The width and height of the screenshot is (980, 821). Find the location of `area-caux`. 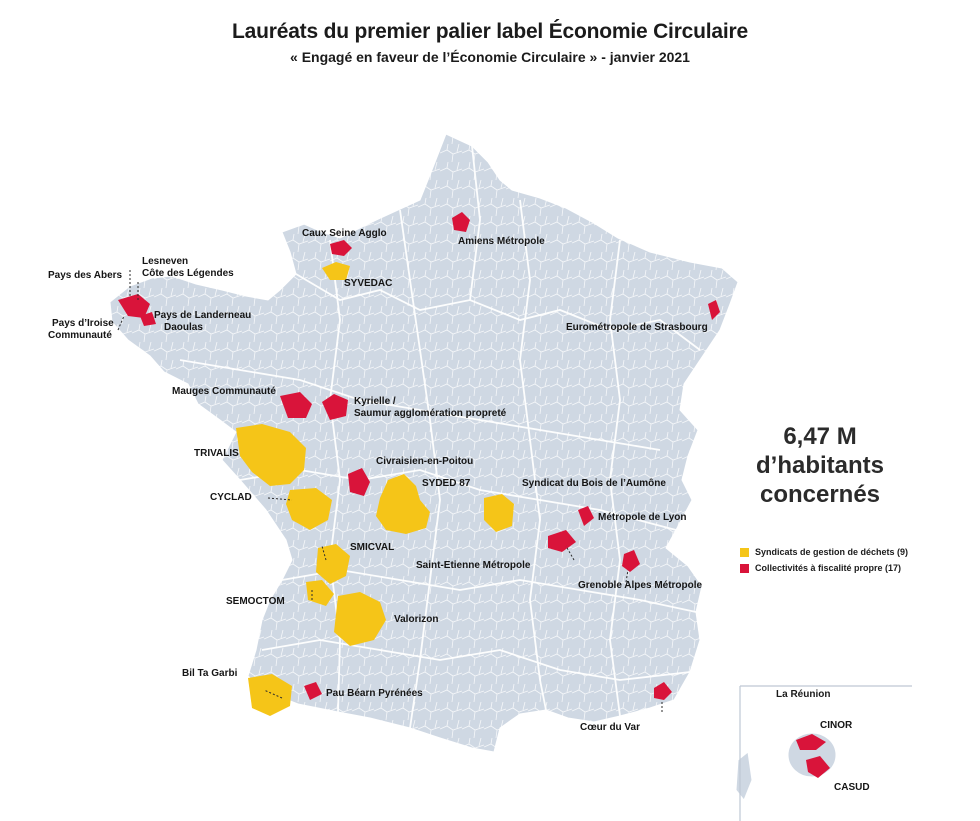

area-caux is located at coordinates (341, 248).